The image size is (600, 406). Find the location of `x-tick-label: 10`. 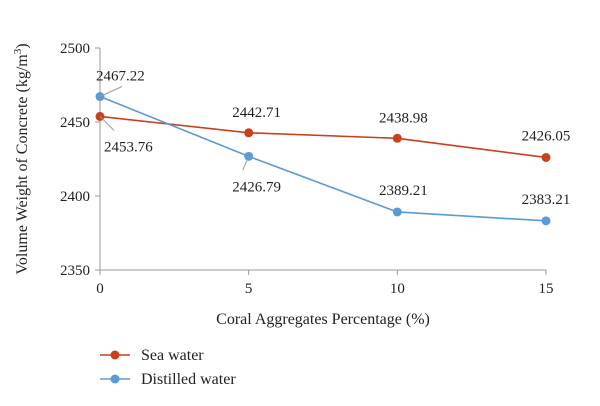

x-tick-label: 10 is located at coordinates (397, 289).